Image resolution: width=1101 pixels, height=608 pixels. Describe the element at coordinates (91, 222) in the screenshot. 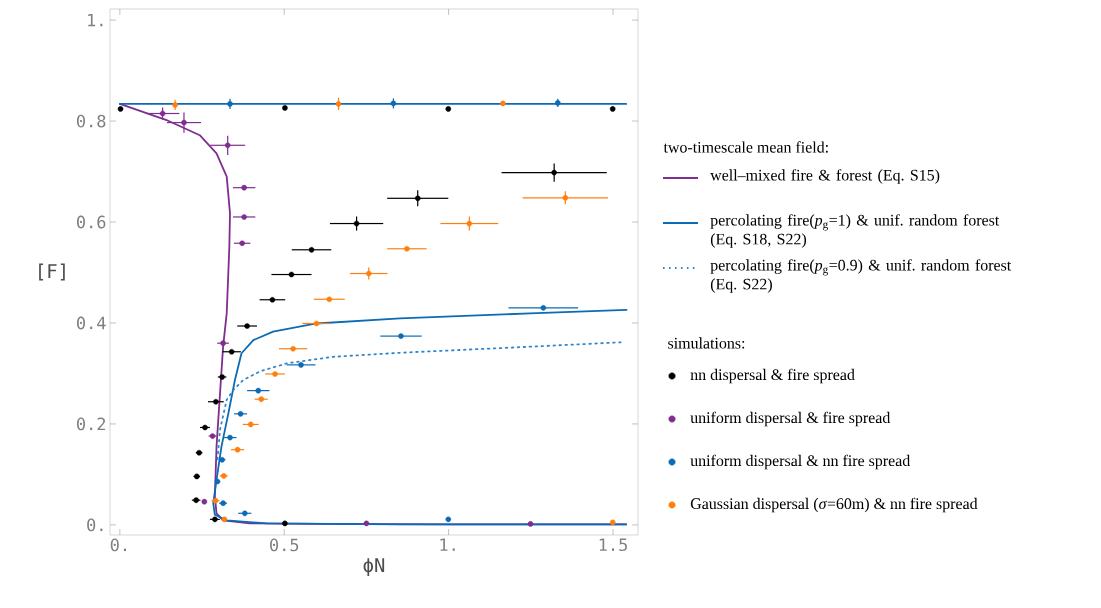

I see `y-tick-label: 0.6` at that location.